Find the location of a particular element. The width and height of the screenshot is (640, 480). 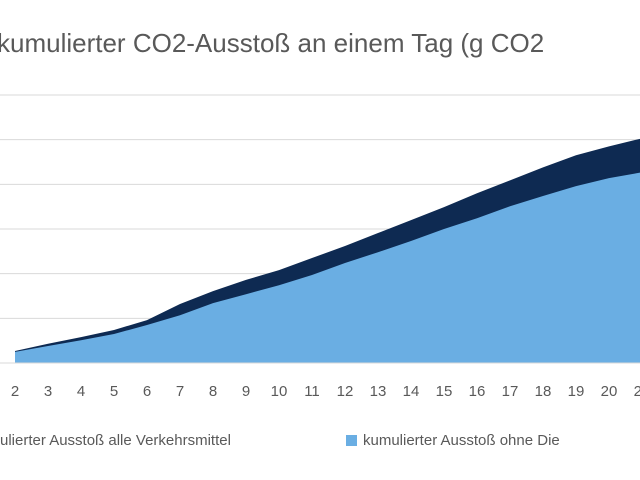

x-tick-label: 18 is located at coordinates (543, 391).